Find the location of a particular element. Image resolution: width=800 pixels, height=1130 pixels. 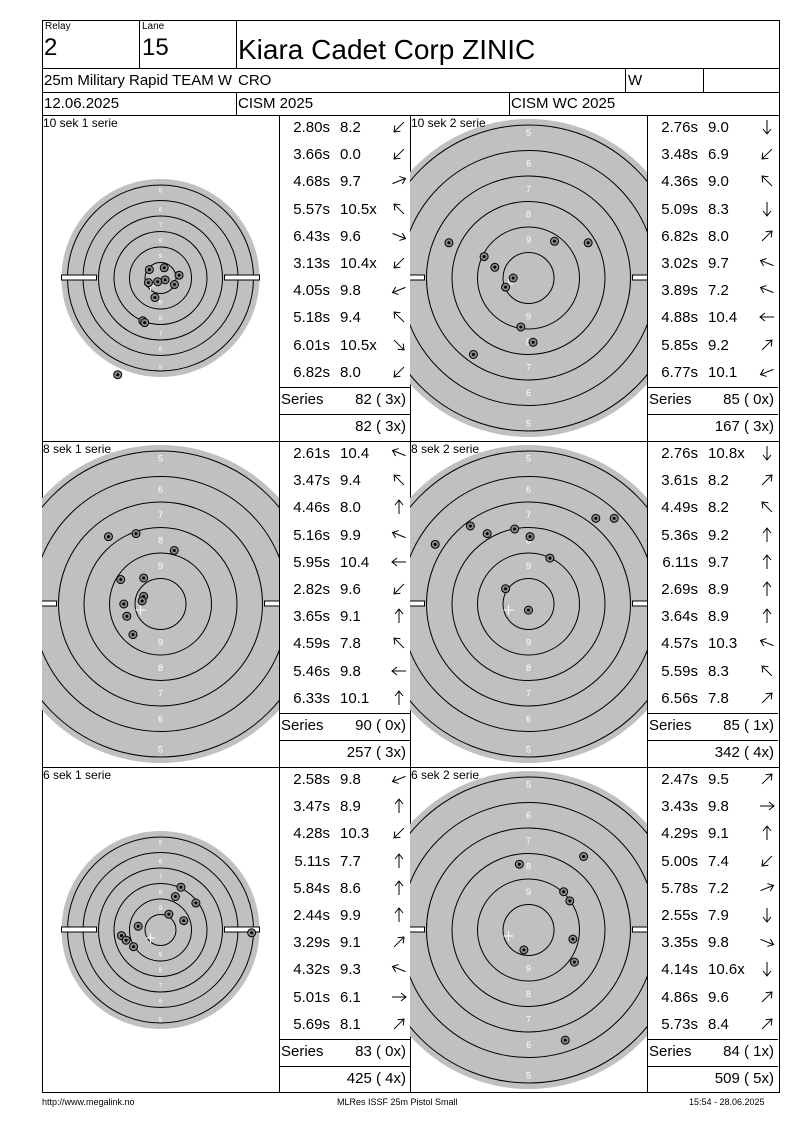

shot-time: 6.56s is located at coordinates (679, 698).